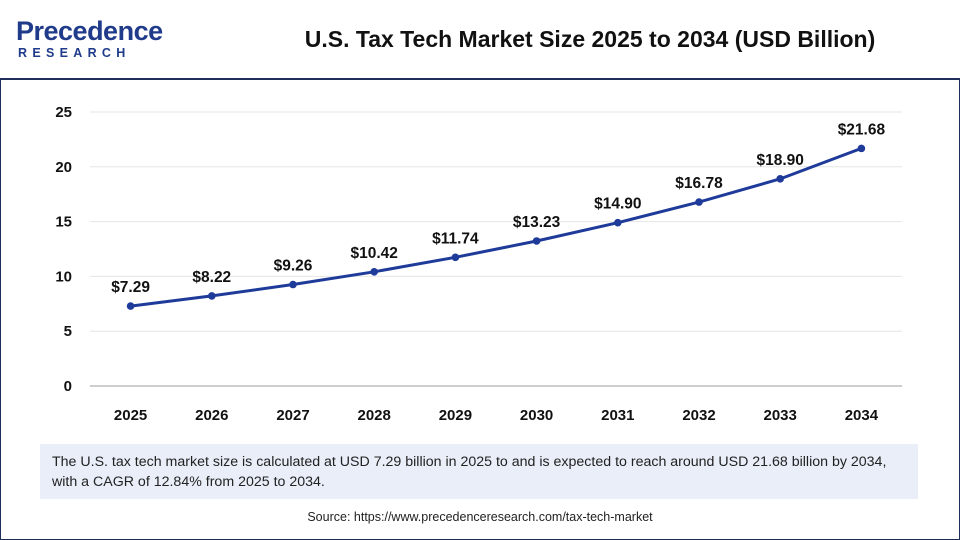 Image resolution: width=960 pixels, height=540 pixels. I want to click on x-tick-label: 2026, so click(211, 415).